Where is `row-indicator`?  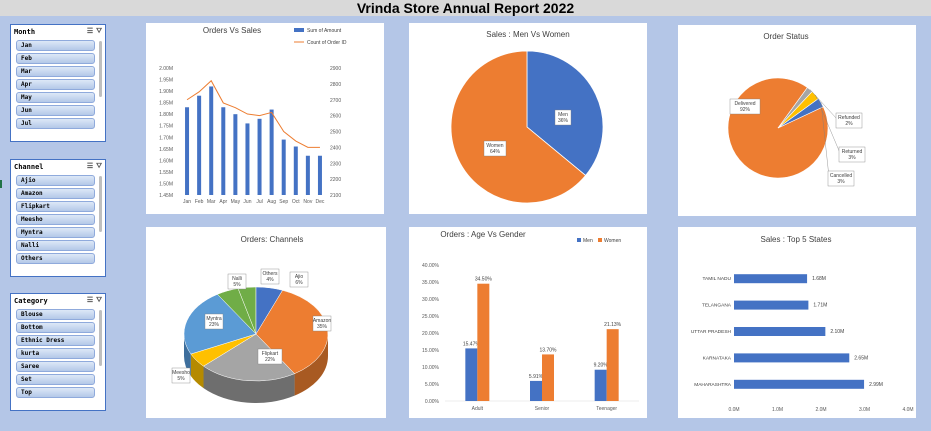 row-indicator is located at coordinates (1, 184).